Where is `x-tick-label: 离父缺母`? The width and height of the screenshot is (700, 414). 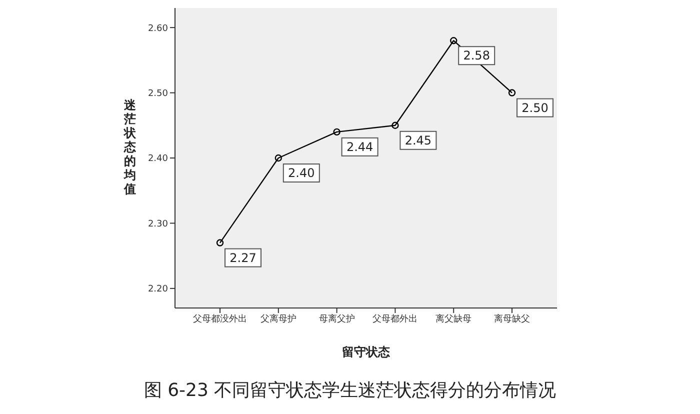 x-tick-label: 离父缺母 is located at coordinates (454, 318).